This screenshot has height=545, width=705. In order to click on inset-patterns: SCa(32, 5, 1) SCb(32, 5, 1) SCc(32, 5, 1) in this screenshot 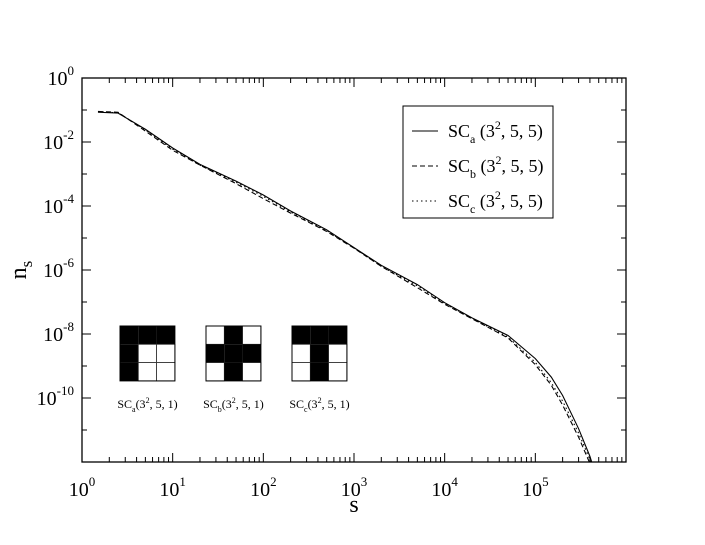, I will do `click(233, 369)`.